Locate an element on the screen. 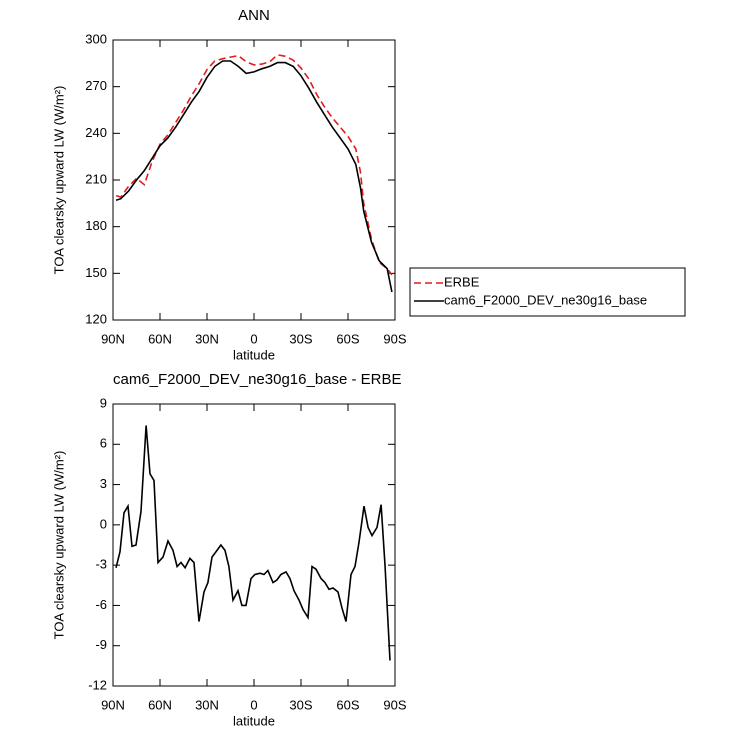 Image resolution: width=733 pixels, height=736 pixels. y-tick-label: 120 is located at coordinates (96, 318).